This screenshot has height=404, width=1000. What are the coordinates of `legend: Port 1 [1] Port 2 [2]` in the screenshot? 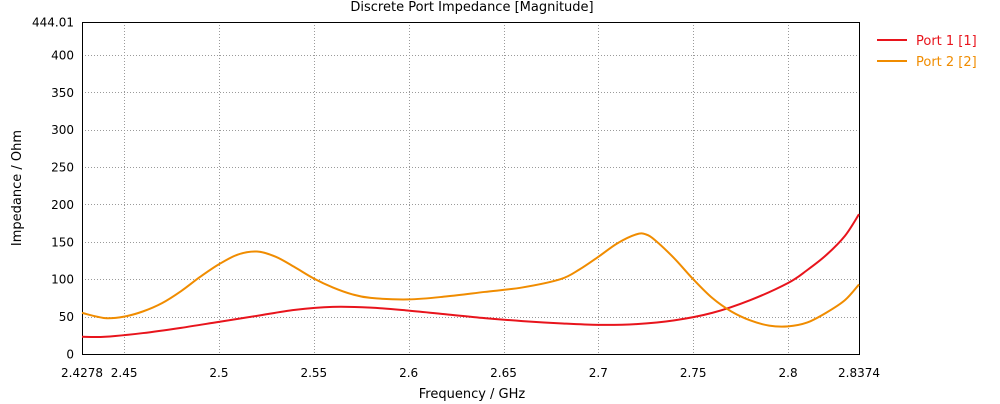 It's located at (927, 52).